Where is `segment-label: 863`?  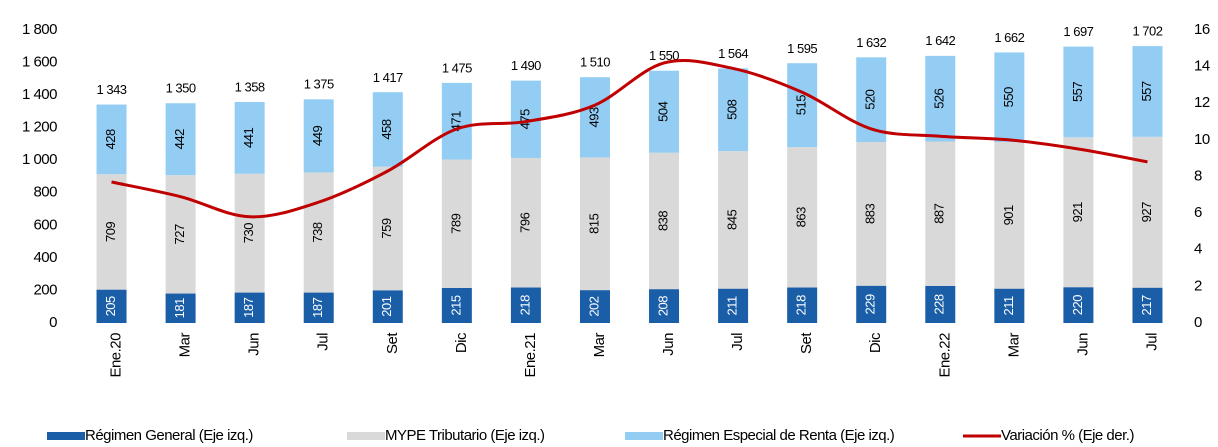 segment-label: 863 is located at coordinates (801, 217).